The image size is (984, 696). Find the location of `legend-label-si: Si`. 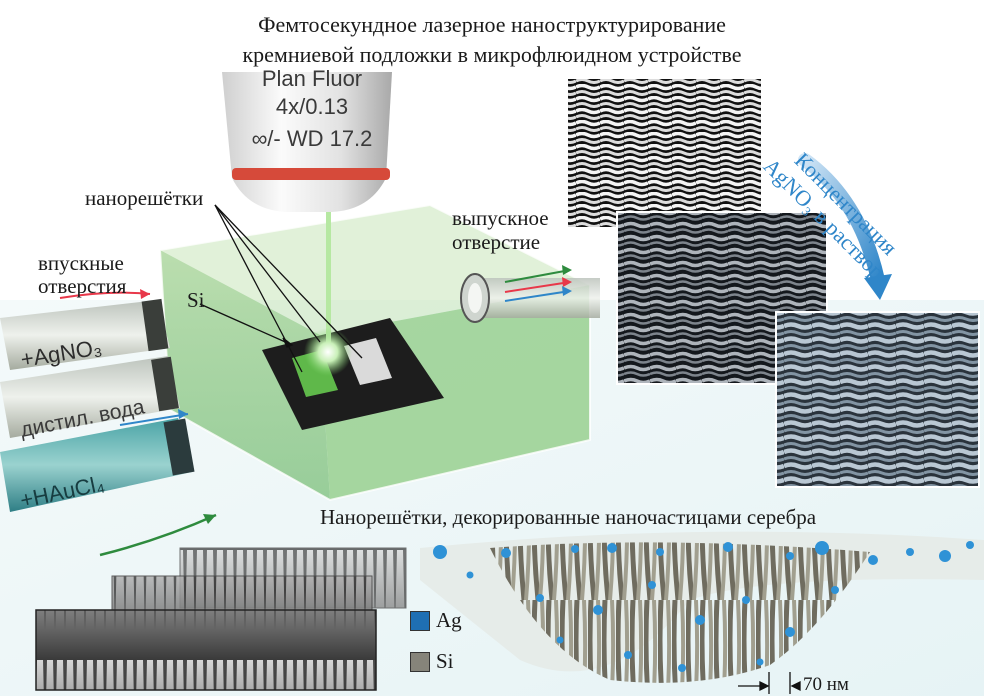

legend-label-si: Si is located at coordinates (445, 661).